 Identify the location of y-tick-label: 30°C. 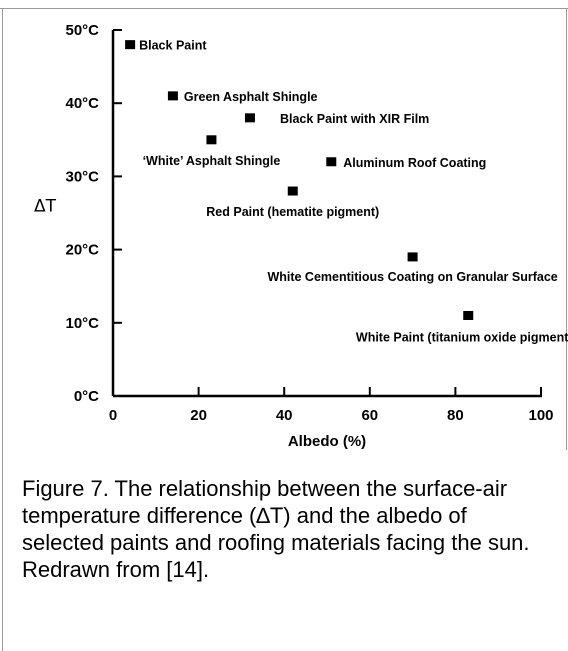
(82, 176).